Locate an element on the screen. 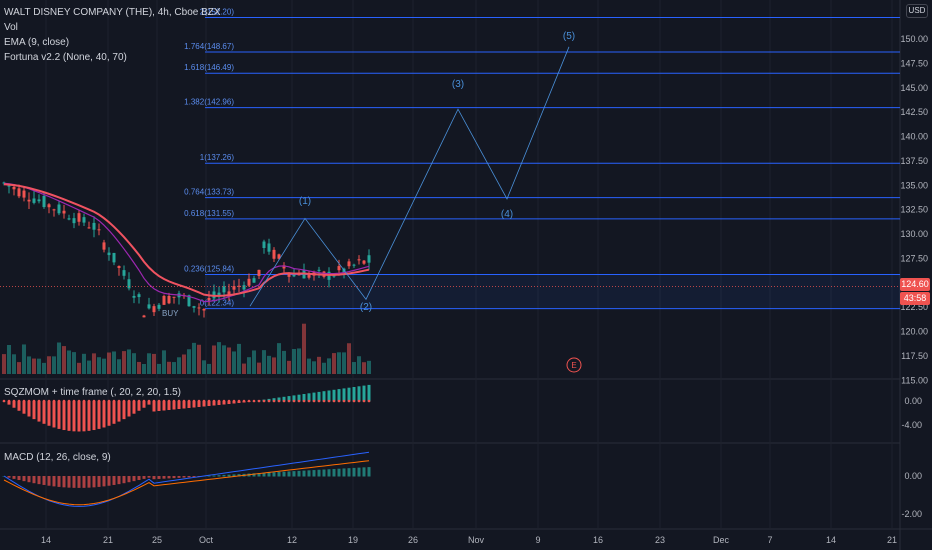  fib-level-label: 0.618(131.55) is located at coordinates (209, 213).